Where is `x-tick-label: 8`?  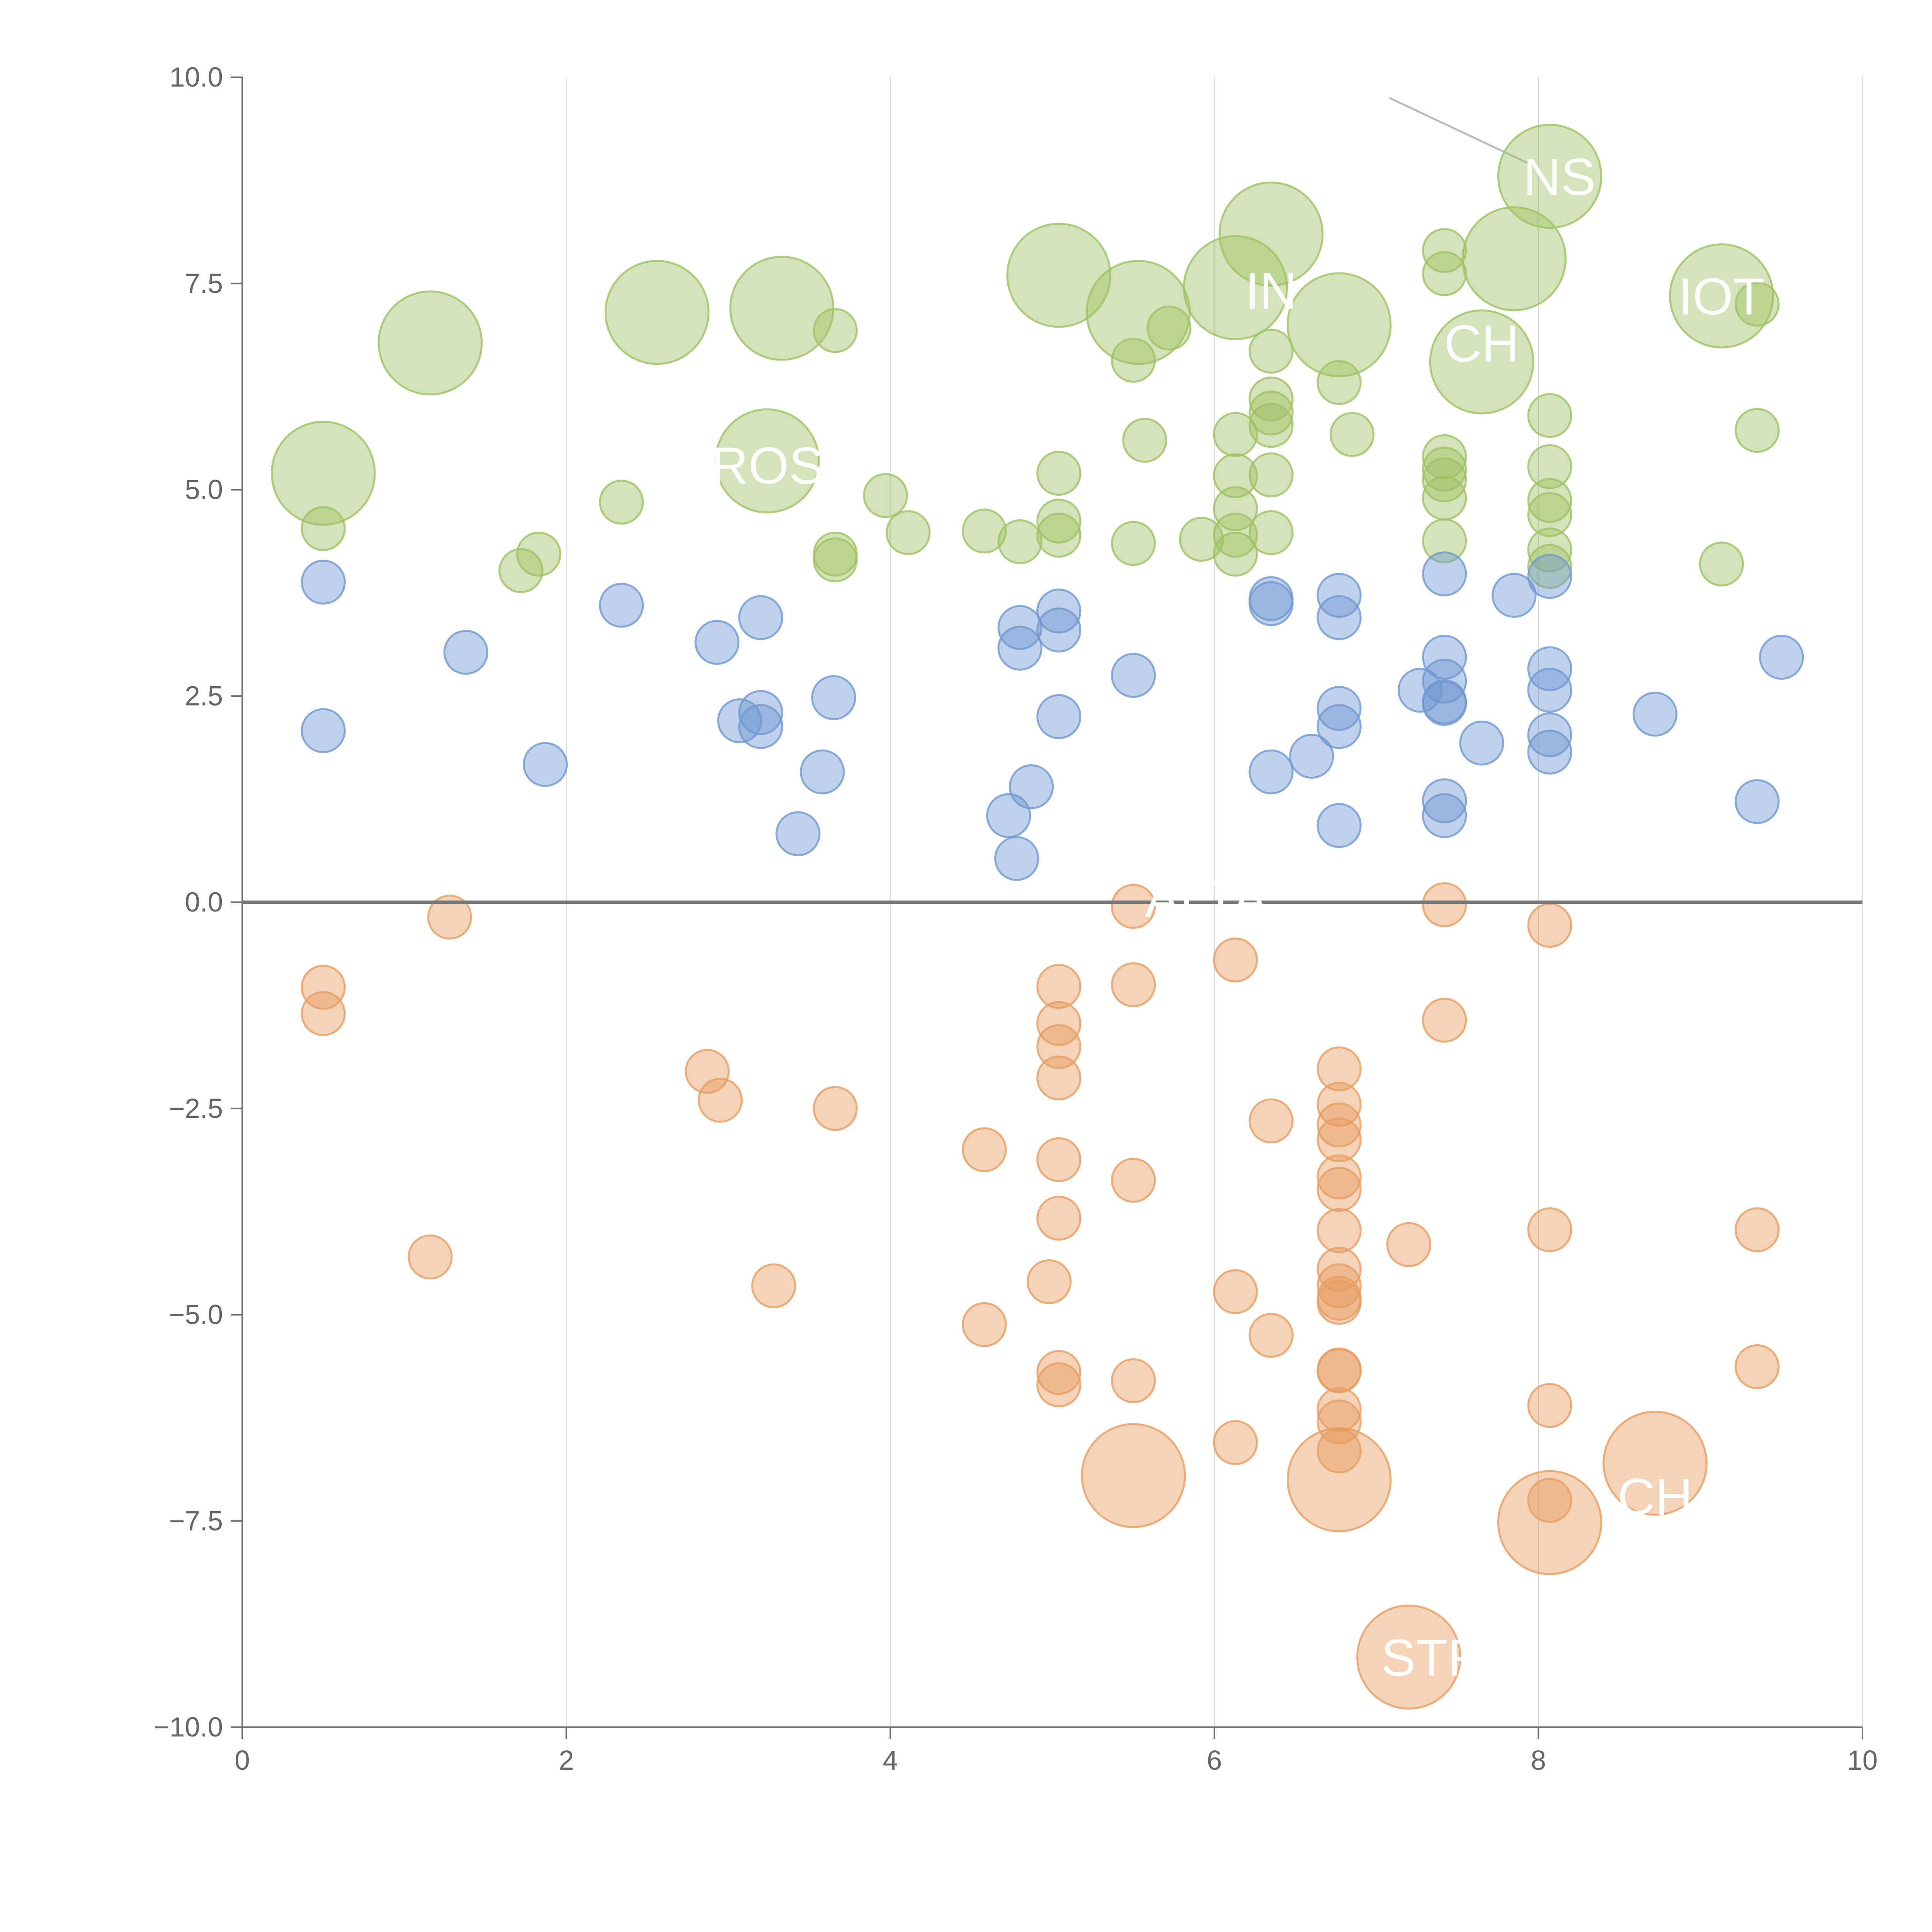
x-tick-label: 8 is located at coordinates (1539, 1760).